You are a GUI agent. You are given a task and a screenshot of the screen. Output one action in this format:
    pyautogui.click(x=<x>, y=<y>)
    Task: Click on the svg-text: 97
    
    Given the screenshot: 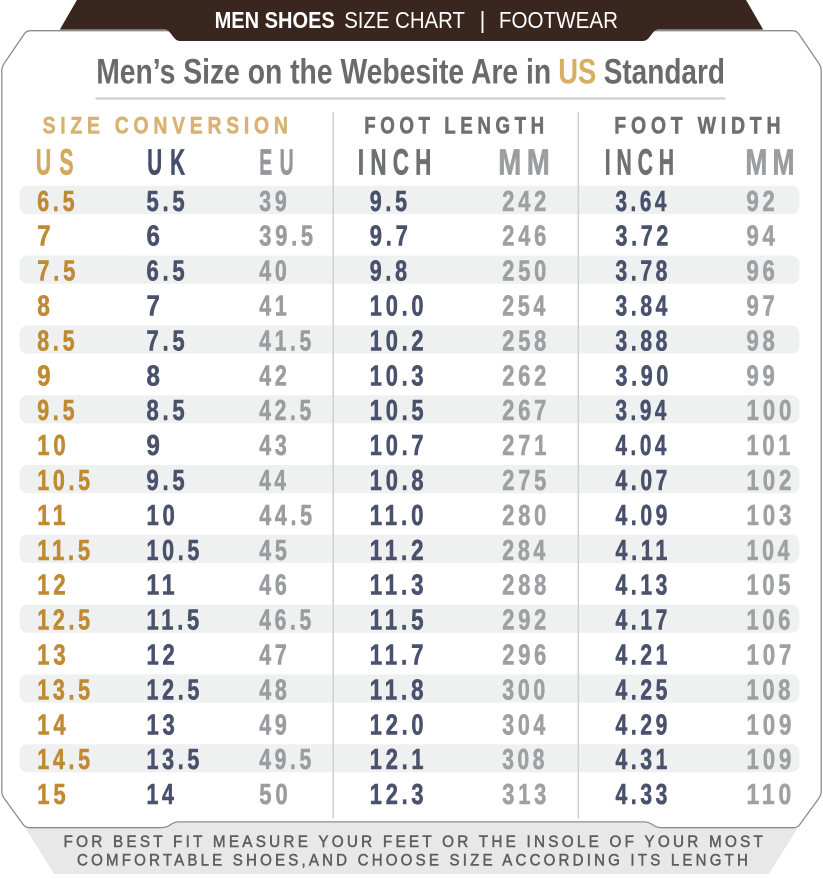 What is the action you would take?
    pyautogui.click(x=763, y=307)
    